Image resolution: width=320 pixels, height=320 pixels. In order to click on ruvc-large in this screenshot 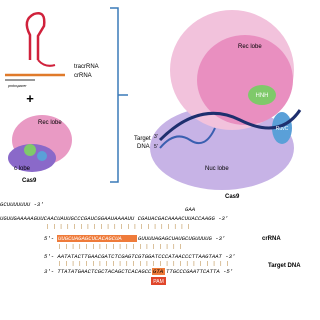, I will do `click(282, 128)`.